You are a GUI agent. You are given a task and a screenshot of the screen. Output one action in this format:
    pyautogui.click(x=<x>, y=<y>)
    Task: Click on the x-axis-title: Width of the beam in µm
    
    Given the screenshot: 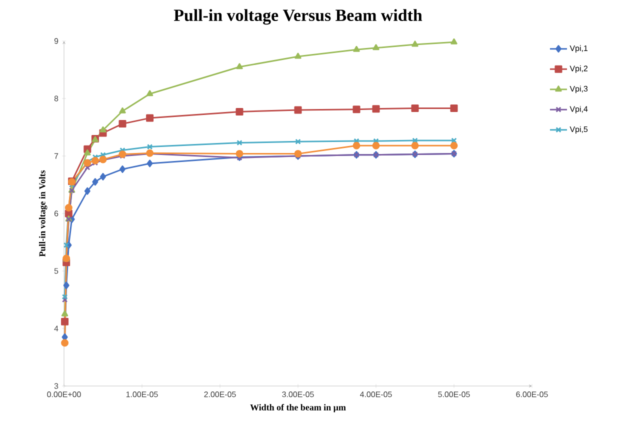 What is the action you would take?
    pyautogui.click(x=298, y=408)
    